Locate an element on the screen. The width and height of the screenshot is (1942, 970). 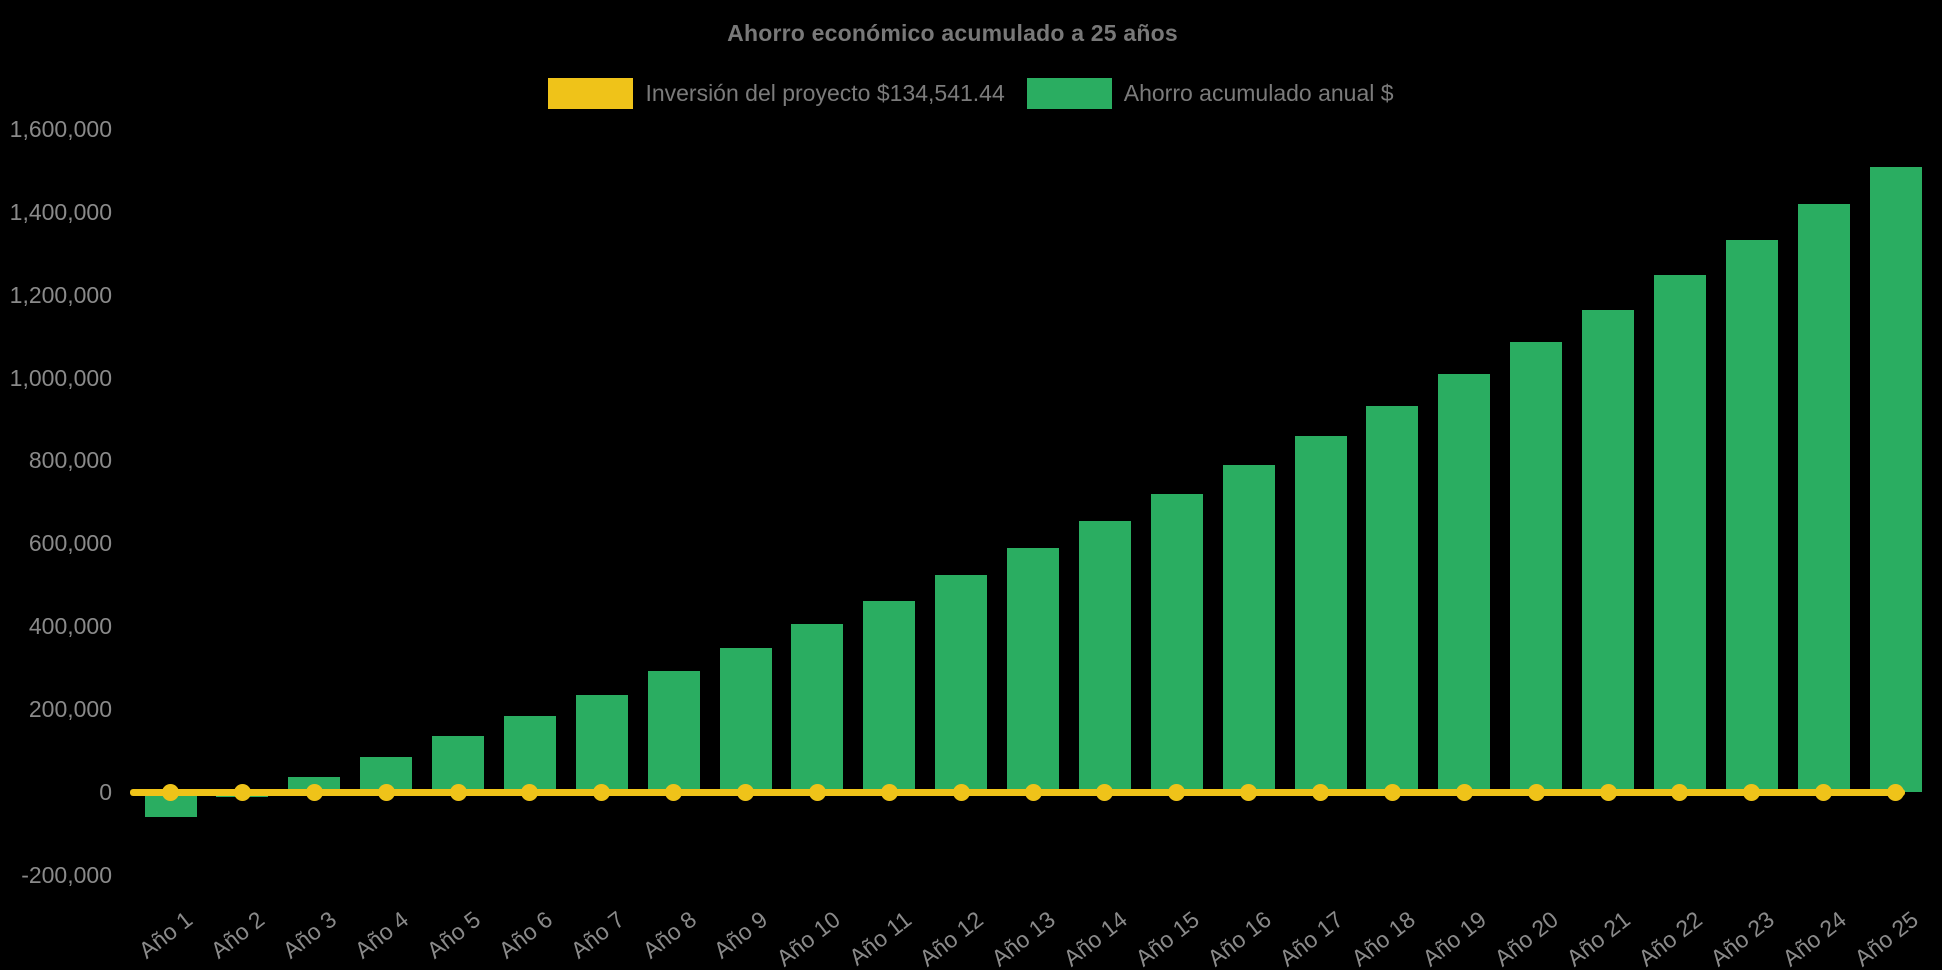
investment-marker-año-1 is located at coordinates (170, 792).